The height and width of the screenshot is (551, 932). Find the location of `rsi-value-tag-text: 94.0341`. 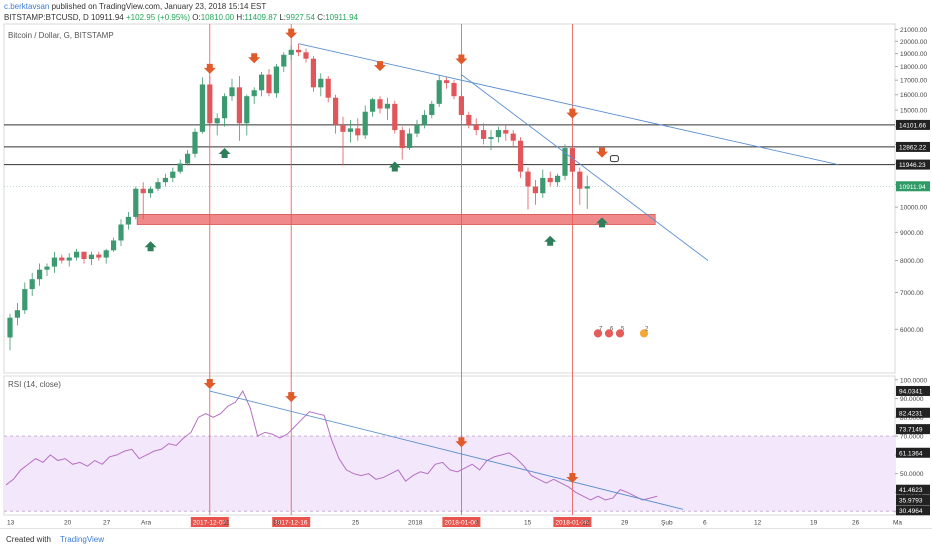

rsi-value-tag-text: 94.0341 is located at coordinates (911, 391).